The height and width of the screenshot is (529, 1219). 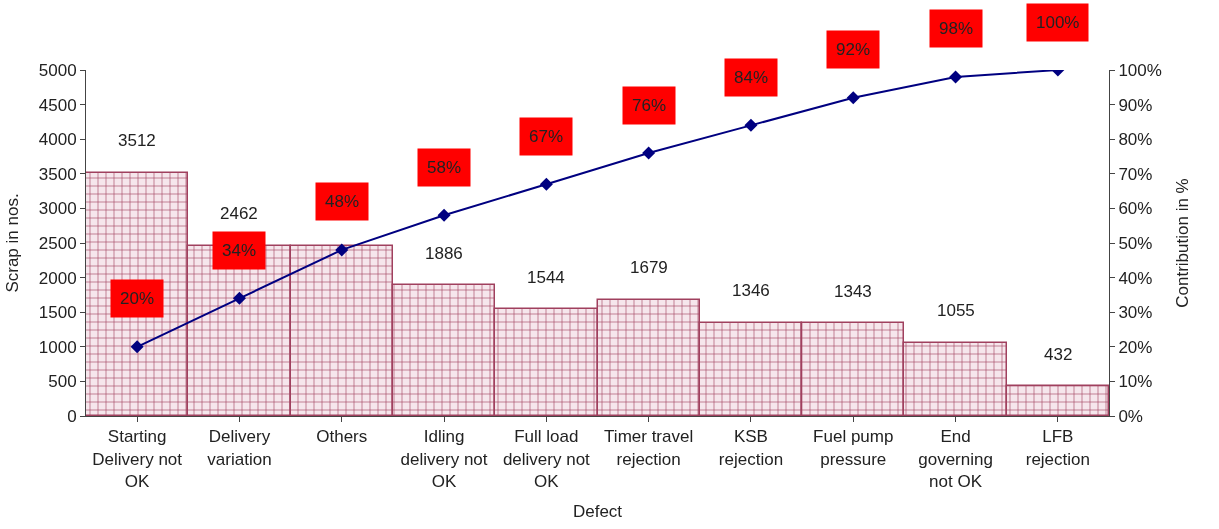 What do you see at coordinates (1057, 448) in the screenshot?
I see `x-tick-label: LFB rejection` at bounding box center [1057, 448].